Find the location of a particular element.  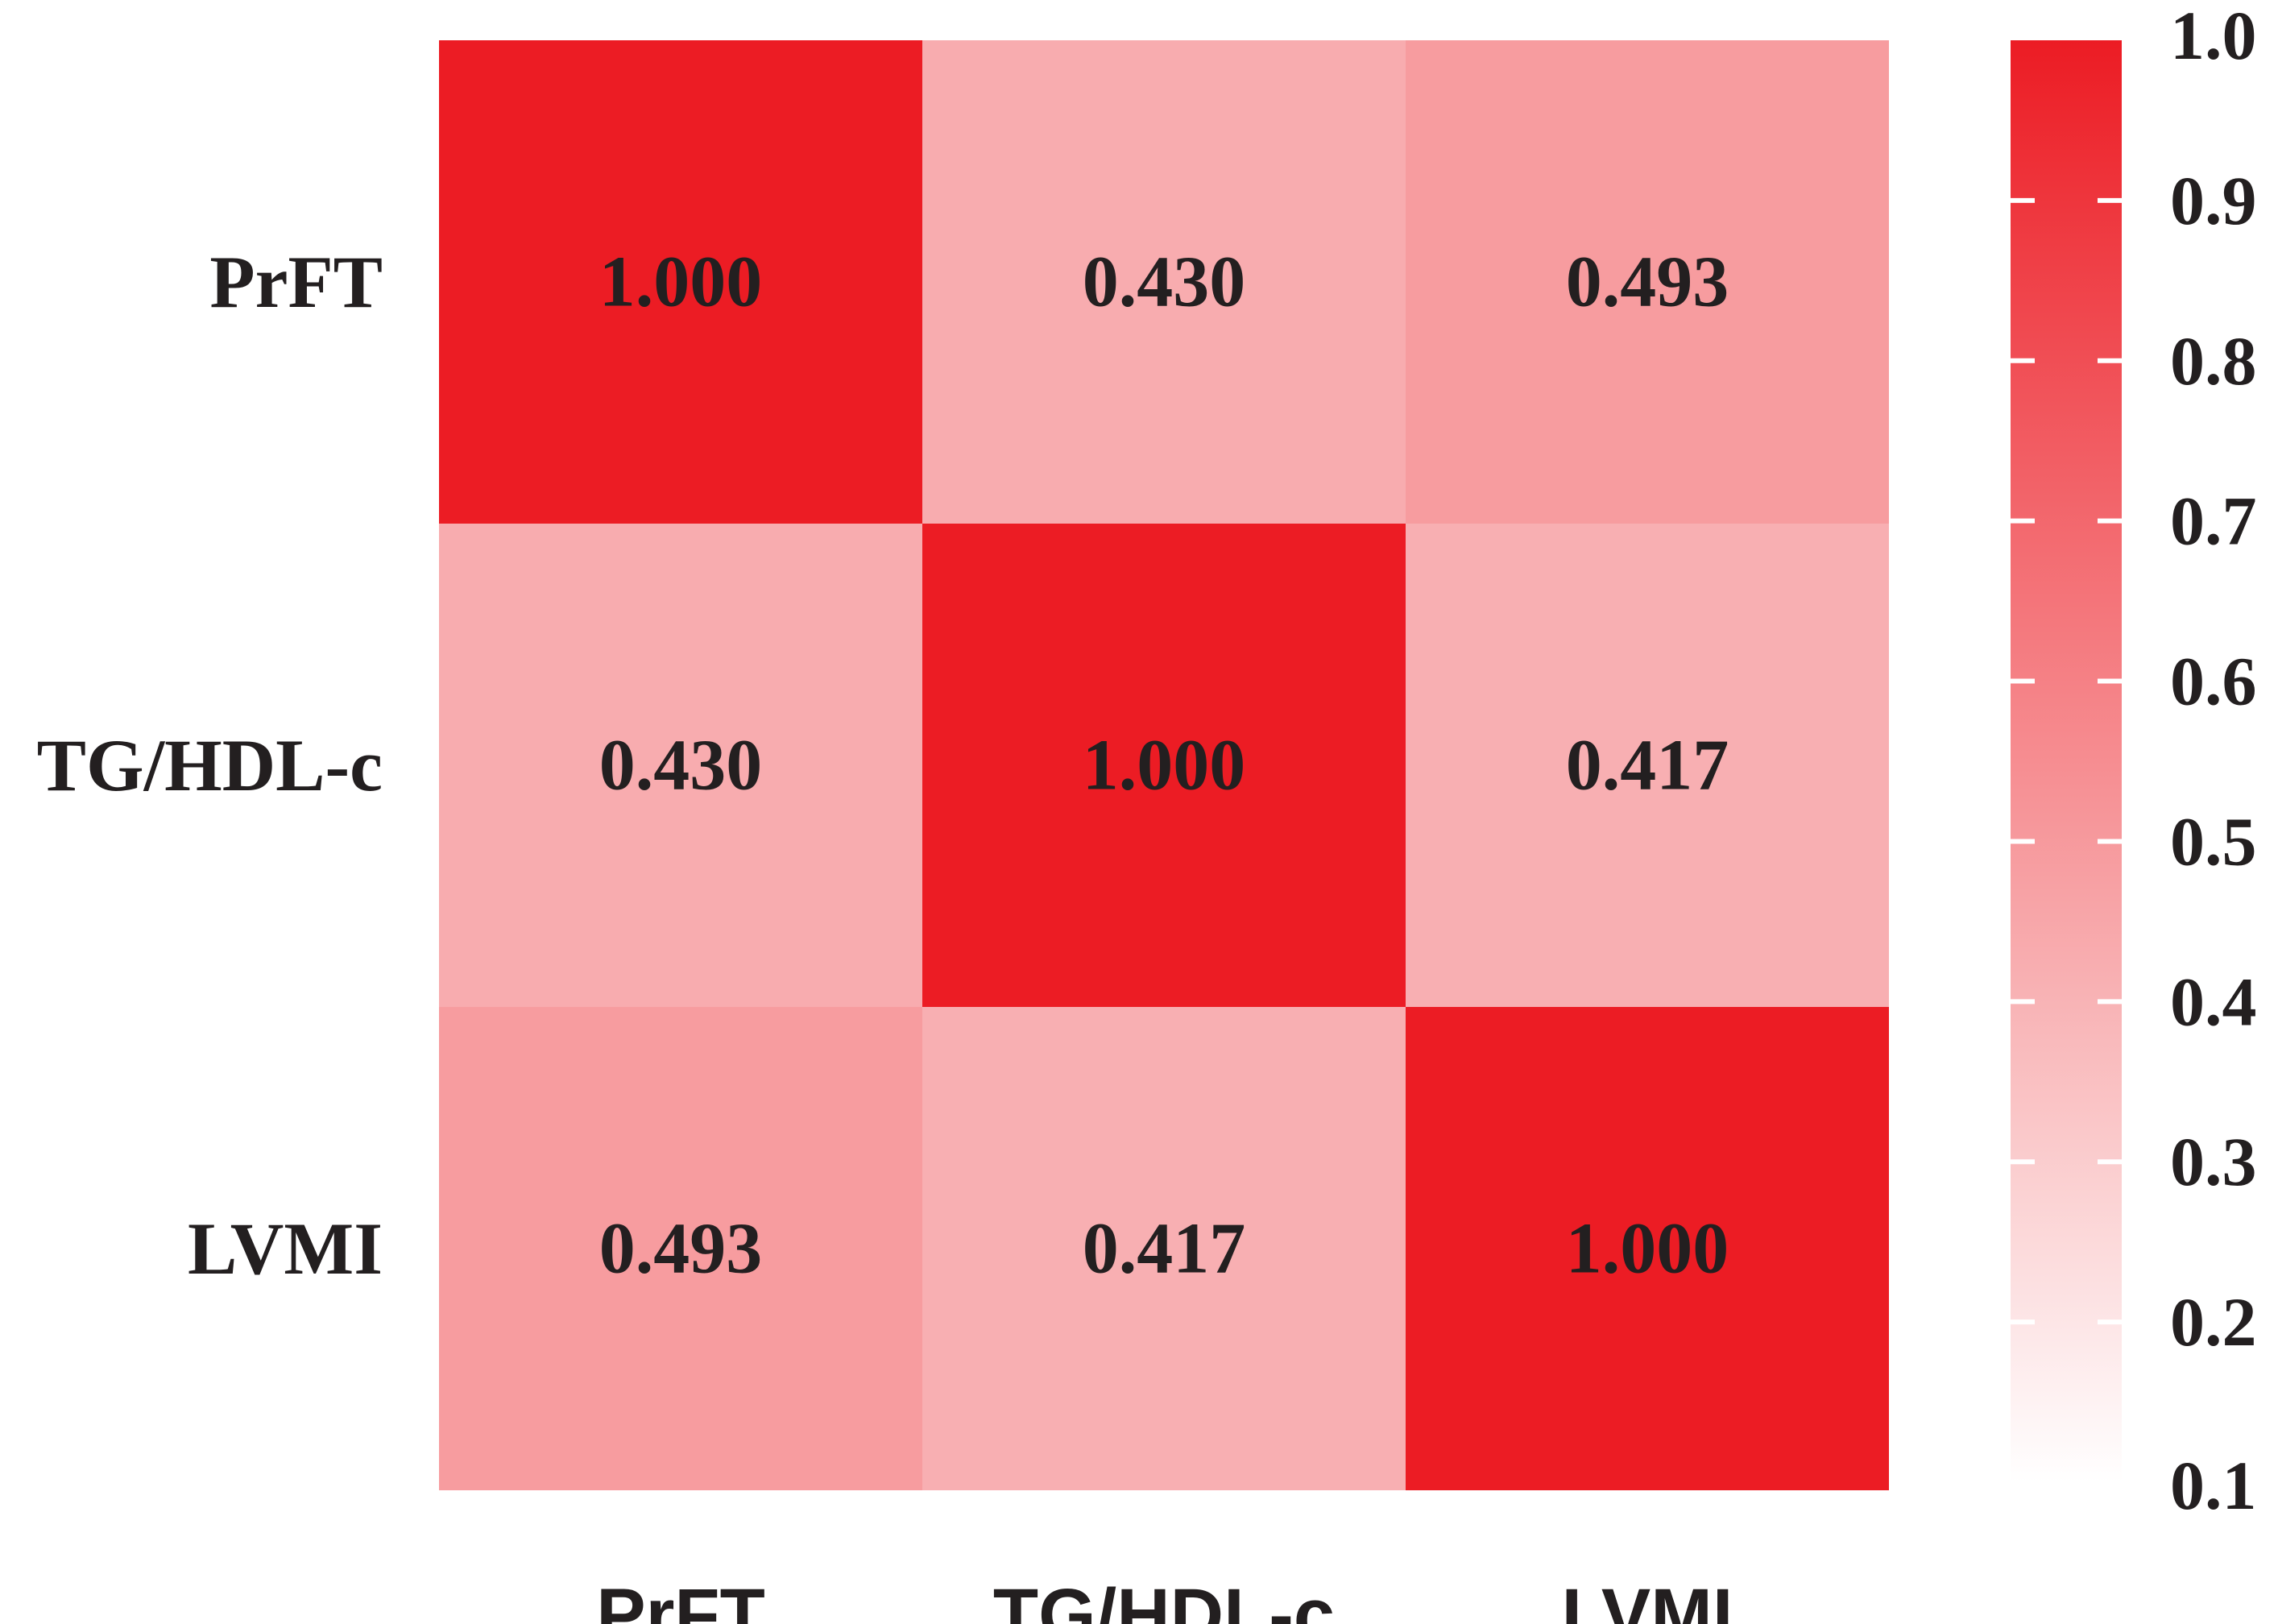

colorbar-gradient is located at coordinates (2066, 761).